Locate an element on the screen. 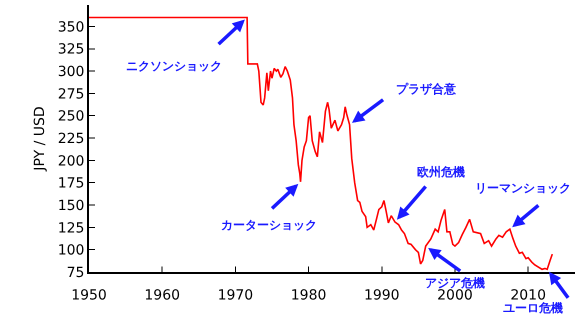  y-tick-label: 75 is located at coordinates (75, 272).